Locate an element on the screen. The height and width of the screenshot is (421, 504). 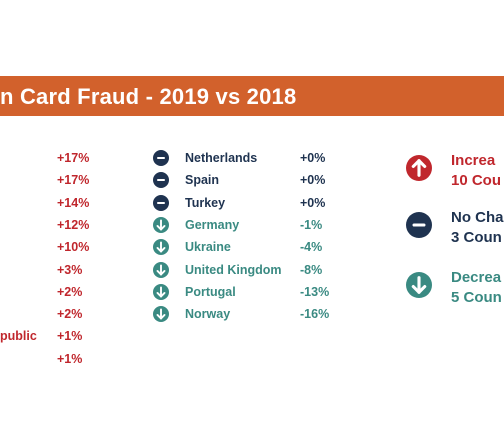
legend-decrease-count: 5 Coun is located at coordinates (476, 297).